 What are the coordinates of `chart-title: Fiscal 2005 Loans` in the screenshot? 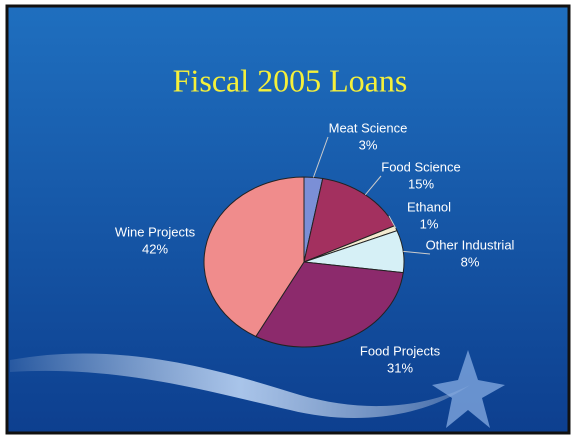 It's located at (290, 80).